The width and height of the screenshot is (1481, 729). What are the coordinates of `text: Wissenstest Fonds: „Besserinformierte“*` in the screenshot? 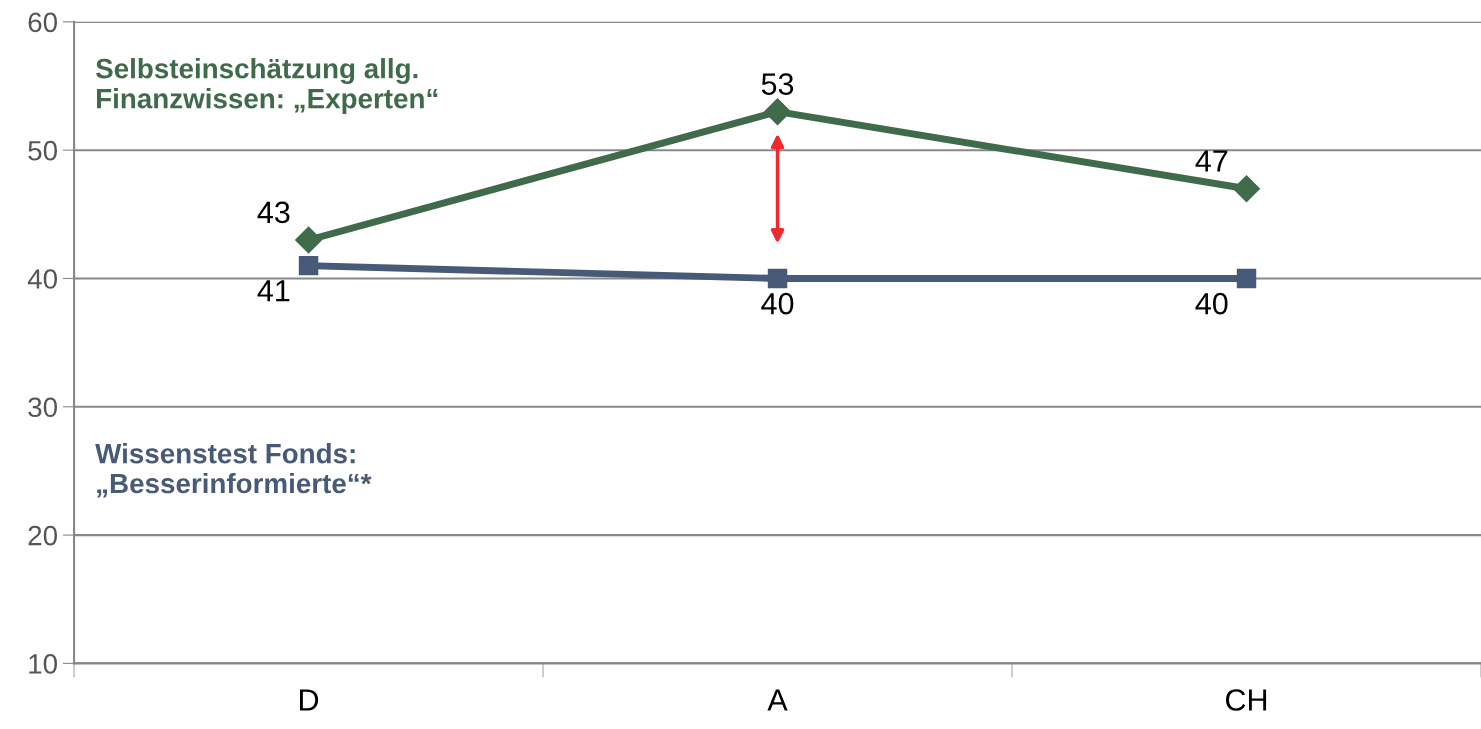 It's located at (233, 470).